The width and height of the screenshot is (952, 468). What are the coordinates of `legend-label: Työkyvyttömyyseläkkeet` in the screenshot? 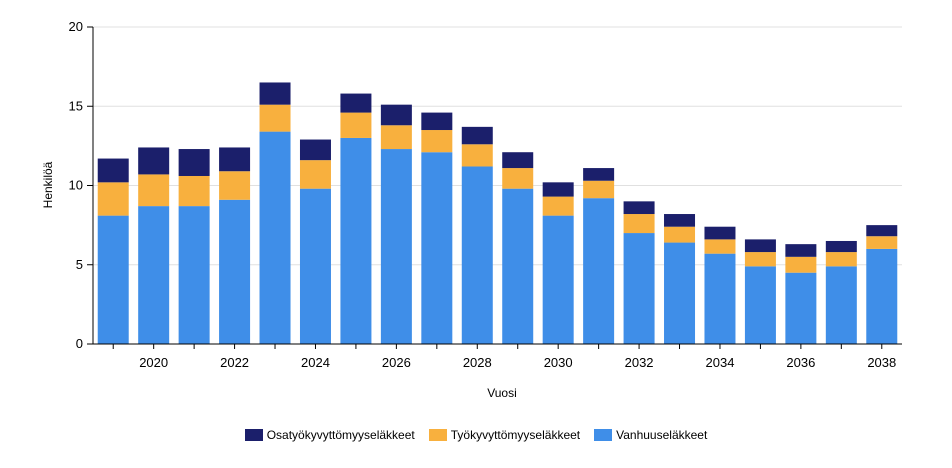 It's located at (515, 435).